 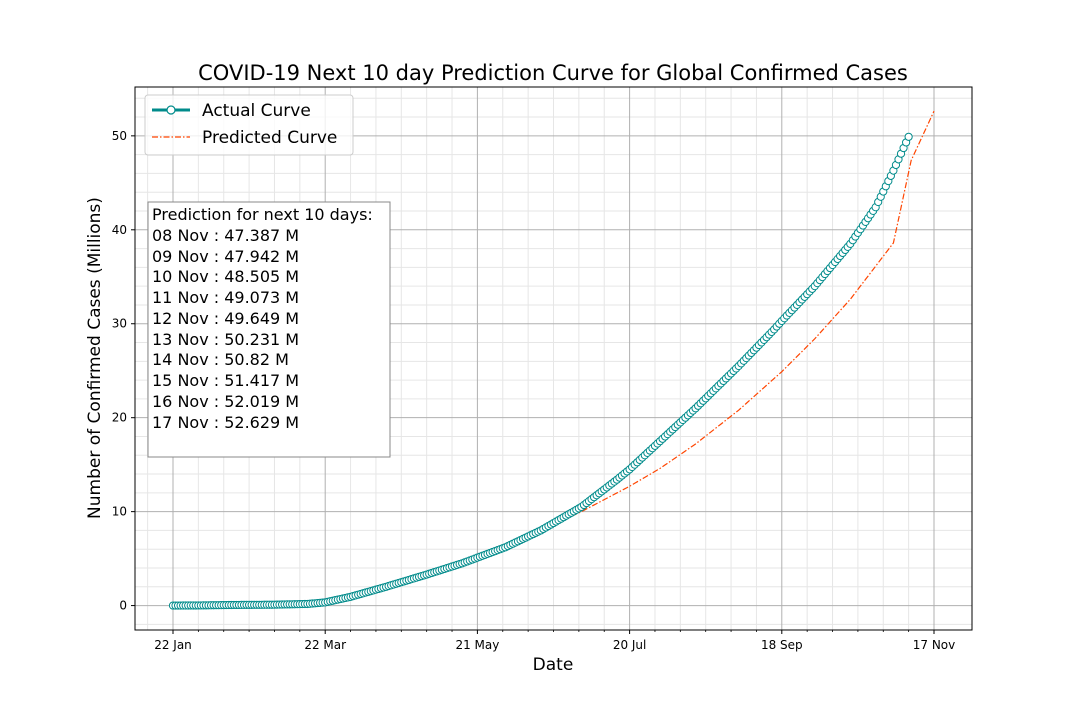 What do you see at coordinates (325, 645) in the screenshot?
I see `x-tick-label: 22 Mar` at bounding box center [325, 645].